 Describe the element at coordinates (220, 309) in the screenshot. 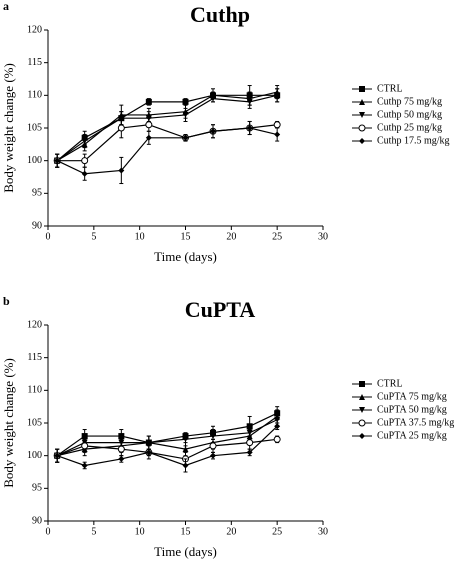

I see `chart-title: CuPTA` at that location.